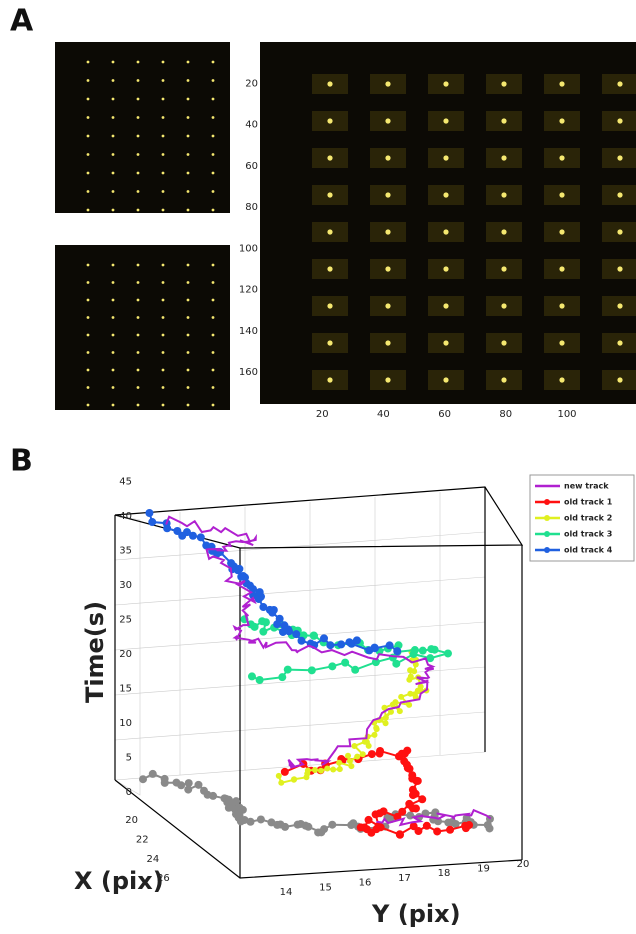 The height and width of the screenshot is (934, 636). What do you see at coordinates (588, 534) in the screenshot?
I see `legend-label: old track 3` at bounding box center [588, 534].